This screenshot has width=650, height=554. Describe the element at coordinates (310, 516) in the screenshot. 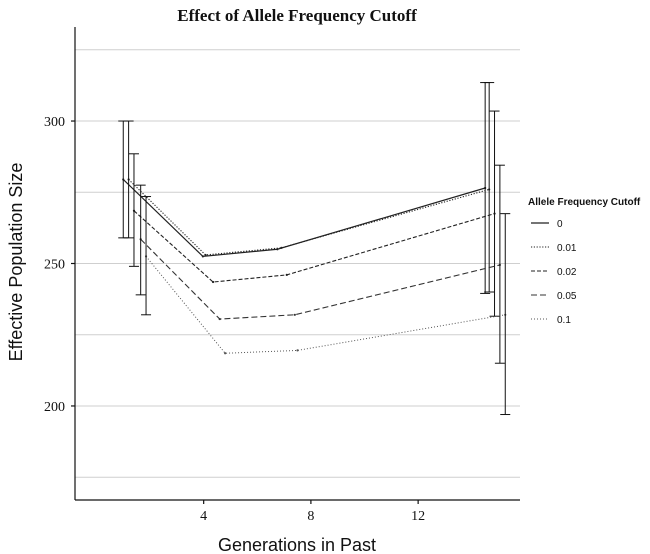

I see `x-tick-label: 8` at that location.